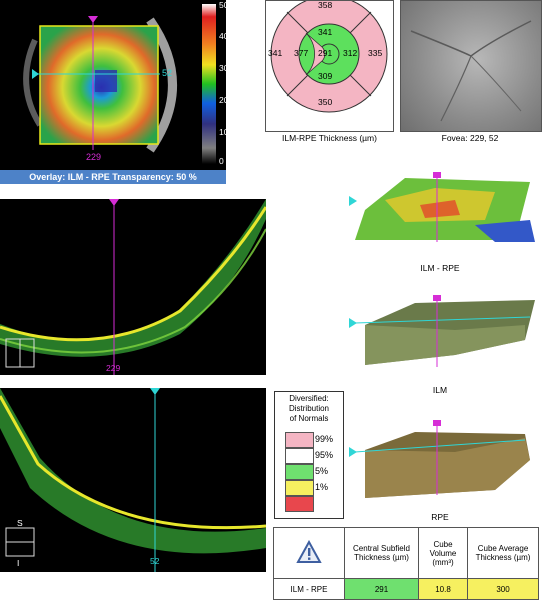 The image size is (543, 611). What do you see at coordinates (470, 138) in the screenshot?
I see `fundus-caption: Fovea: 229, 52` at bounding box center [470, 138].